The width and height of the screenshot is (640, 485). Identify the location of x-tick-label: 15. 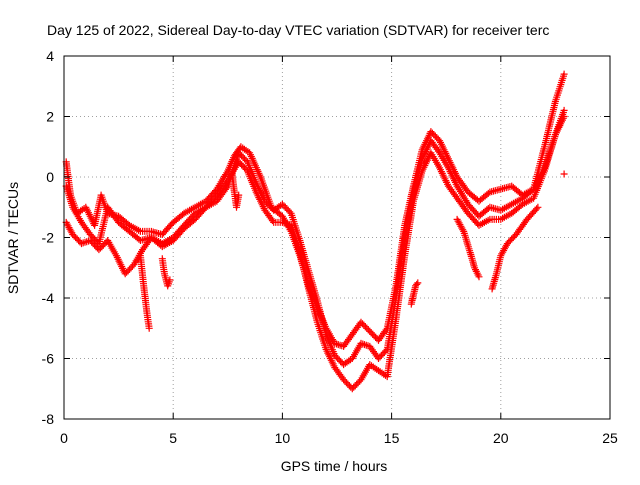
(392, 438).